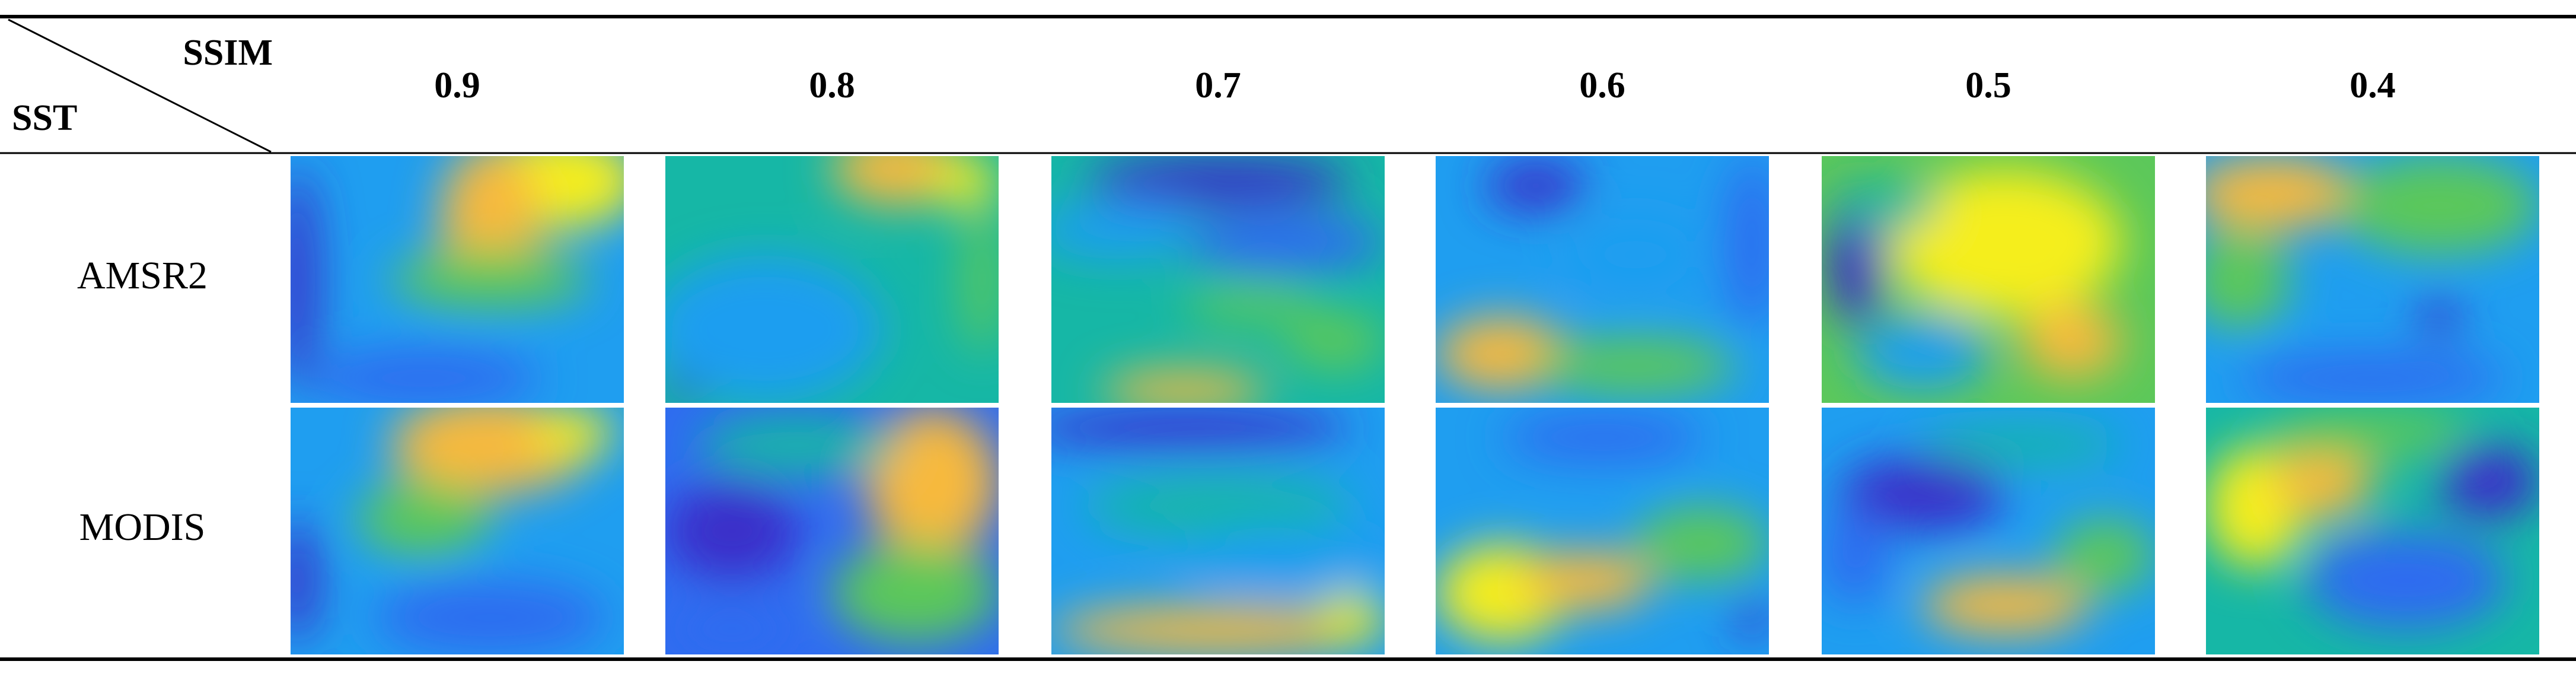 Image resolution: width=2576 pixels, height=677 pixels. Describe the element at coordinates (1988, 86) in the screenshot. I see `column-label: 0.5` at that location.